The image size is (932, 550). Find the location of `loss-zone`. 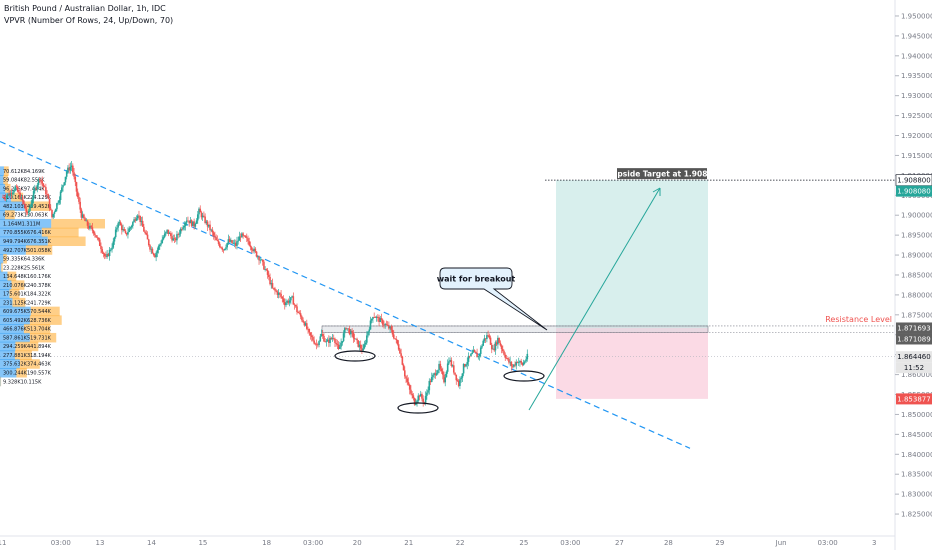

loss-zone is located at coordinates (632, 363).